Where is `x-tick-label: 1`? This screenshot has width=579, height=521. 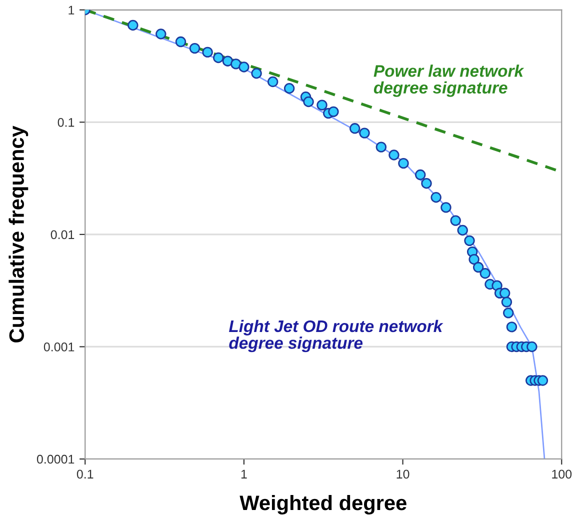 x-tick-label: 1 is located at coordinates (244, 474).